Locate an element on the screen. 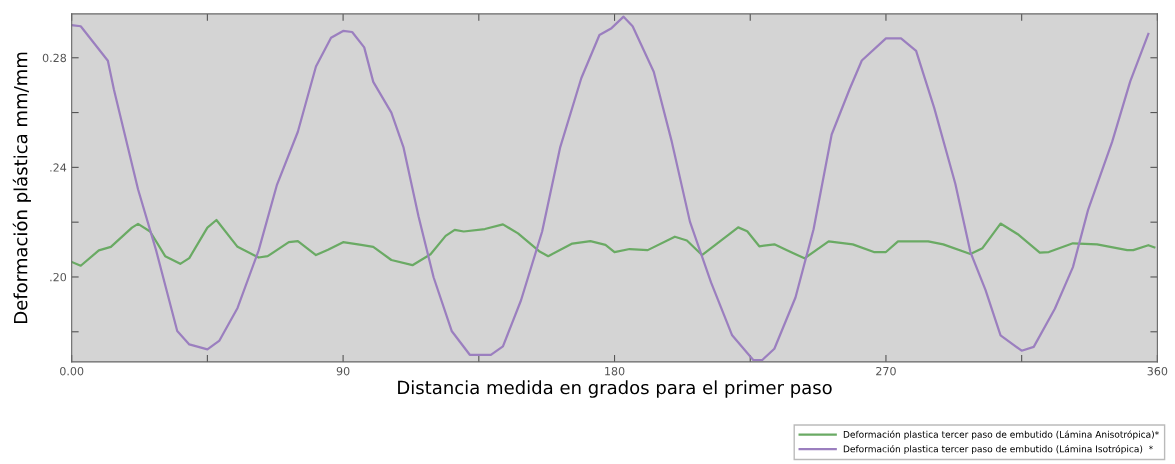  legend-label: Deformación plastica tercer paso de embutido (Lámina Isotrópica) * is located at coordinates (998, 449).